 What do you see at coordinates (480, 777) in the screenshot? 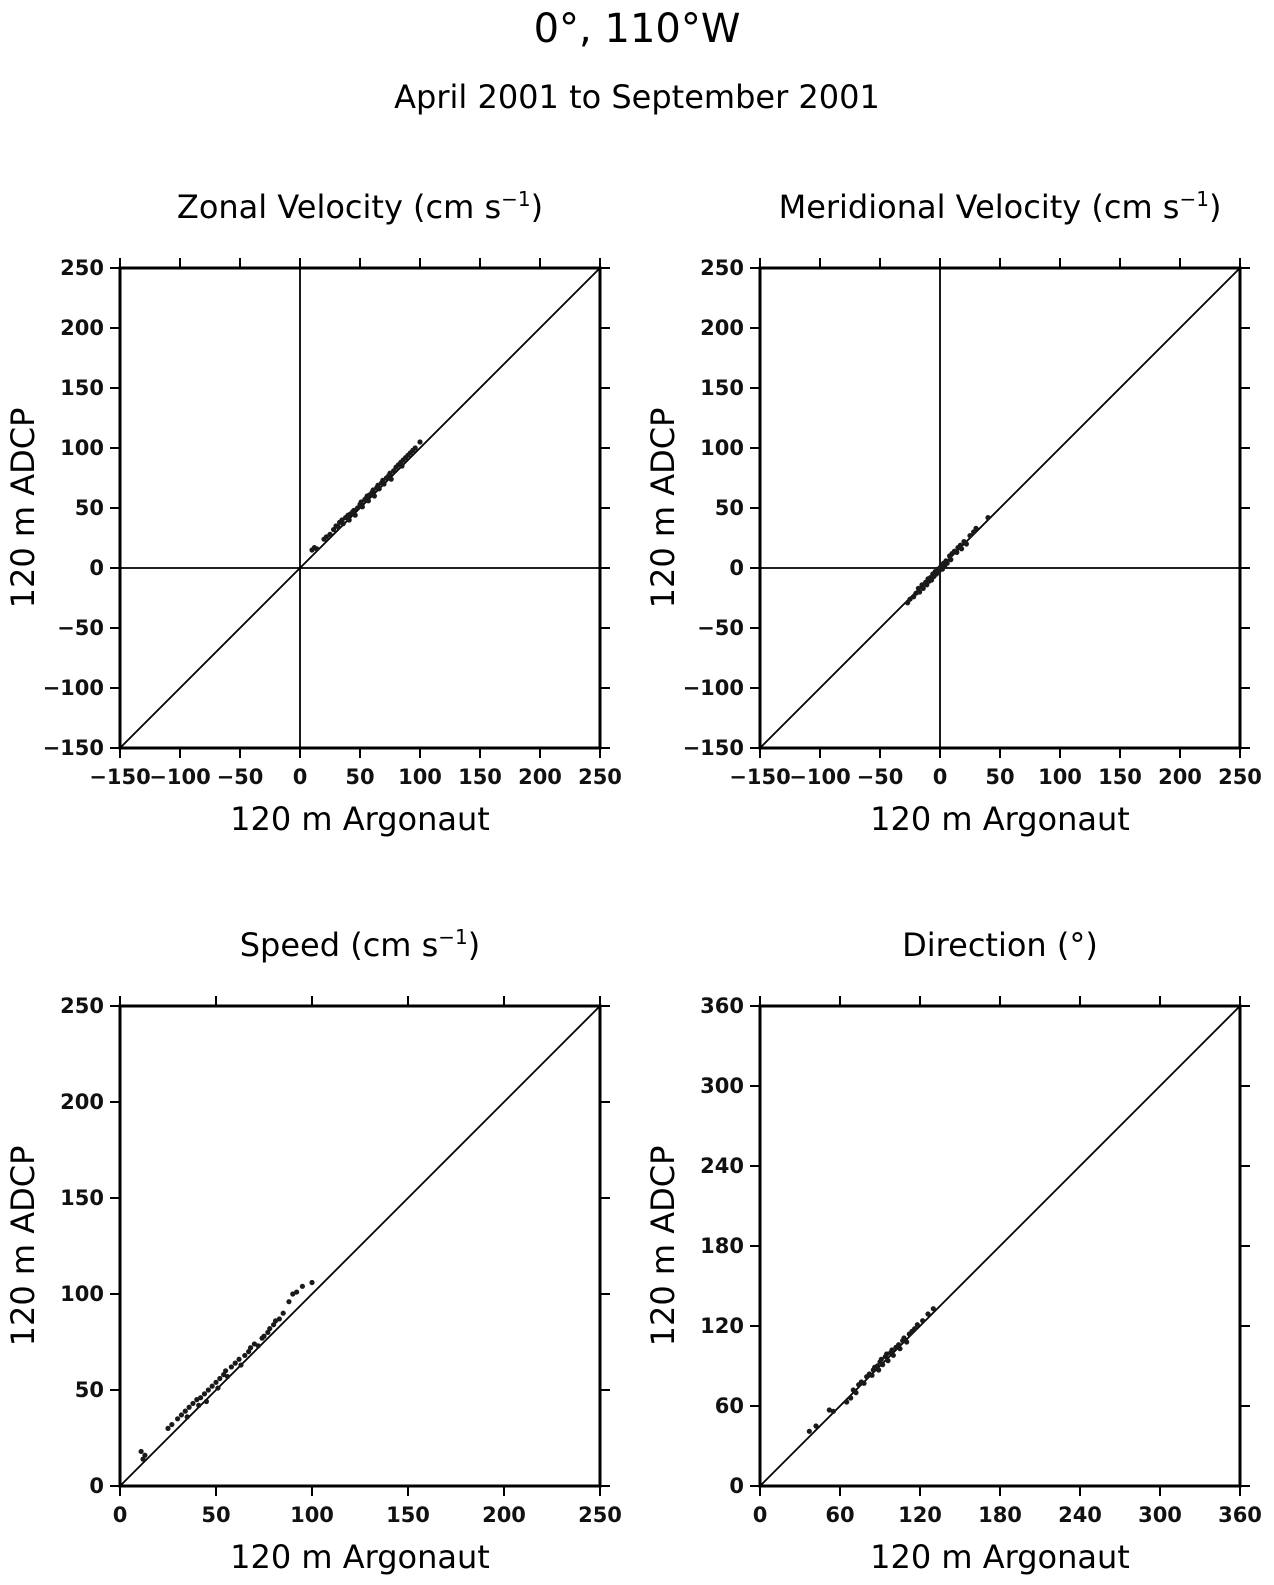
I see `x-tick-label: 150` at bounding box center [480, 777].